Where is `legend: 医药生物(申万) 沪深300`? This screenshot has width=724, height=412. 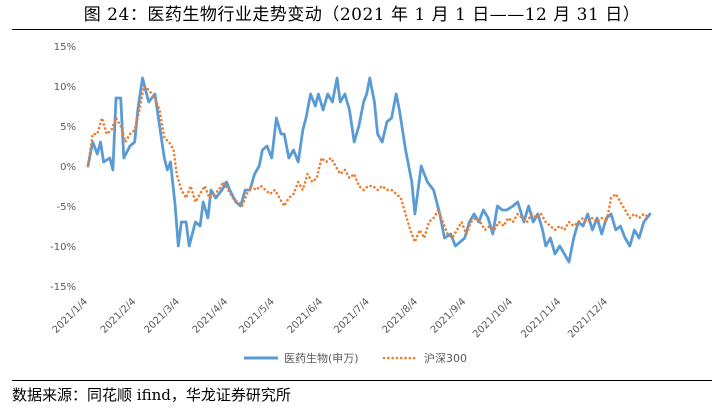 legend: 医药生物(申万) 沪深300 is located at coordinates (355, 358).